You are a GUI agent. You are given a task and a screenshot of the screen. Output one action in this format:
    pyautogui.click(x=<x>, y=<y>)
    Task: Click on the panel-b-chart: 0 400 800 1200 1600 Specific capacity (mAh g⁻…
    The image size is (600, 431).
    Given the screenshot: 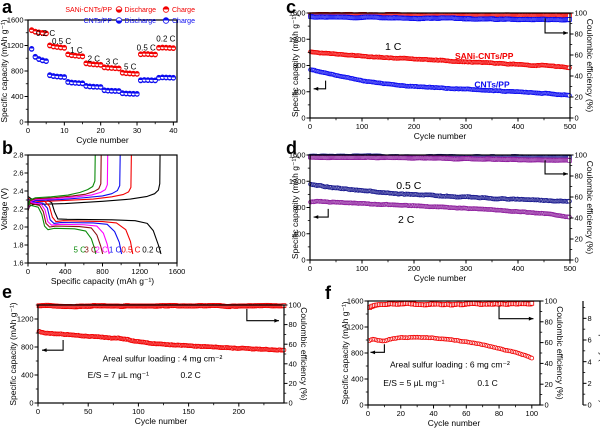 What is the action you would take?
    pyautogui.click(x=92, y=218)
    